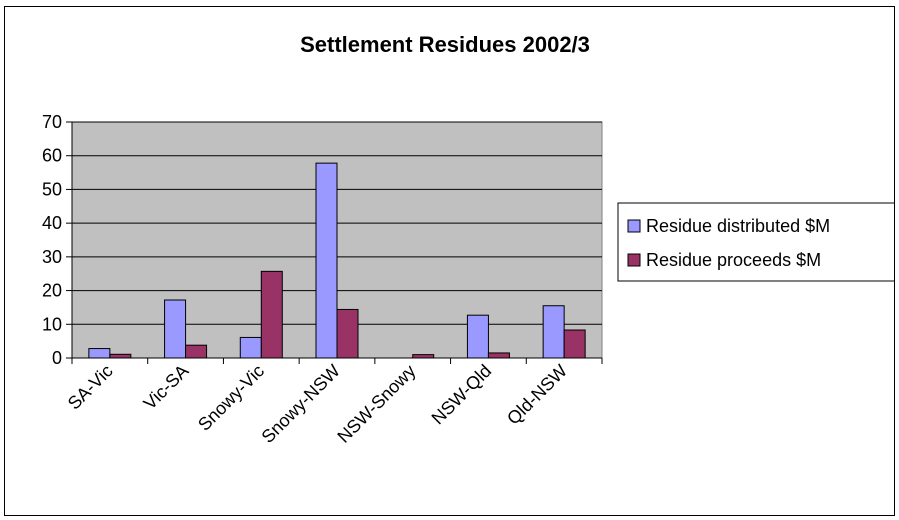 The width and height of the screenshot is (899, 520). Describe the element at coordinates (52, 324) in the screenshot. I see `y-tick-label: 10` at that location.